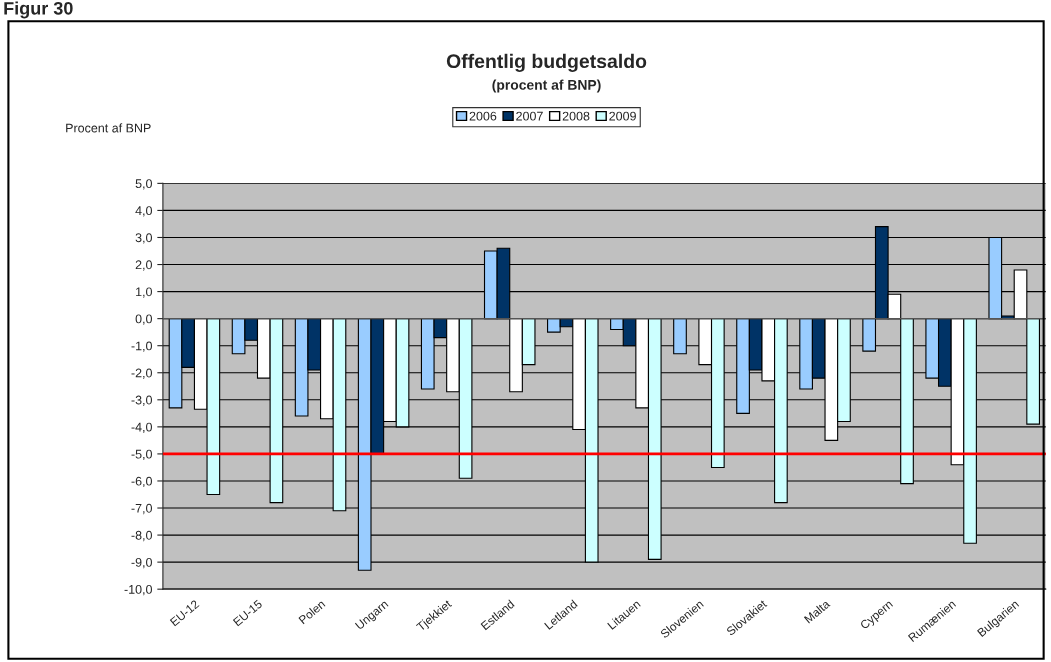  What do you see at coordinates (141, 373) in the screenshot?
I see `y-tick-label: -2,0` at bounding box center [141, 373].